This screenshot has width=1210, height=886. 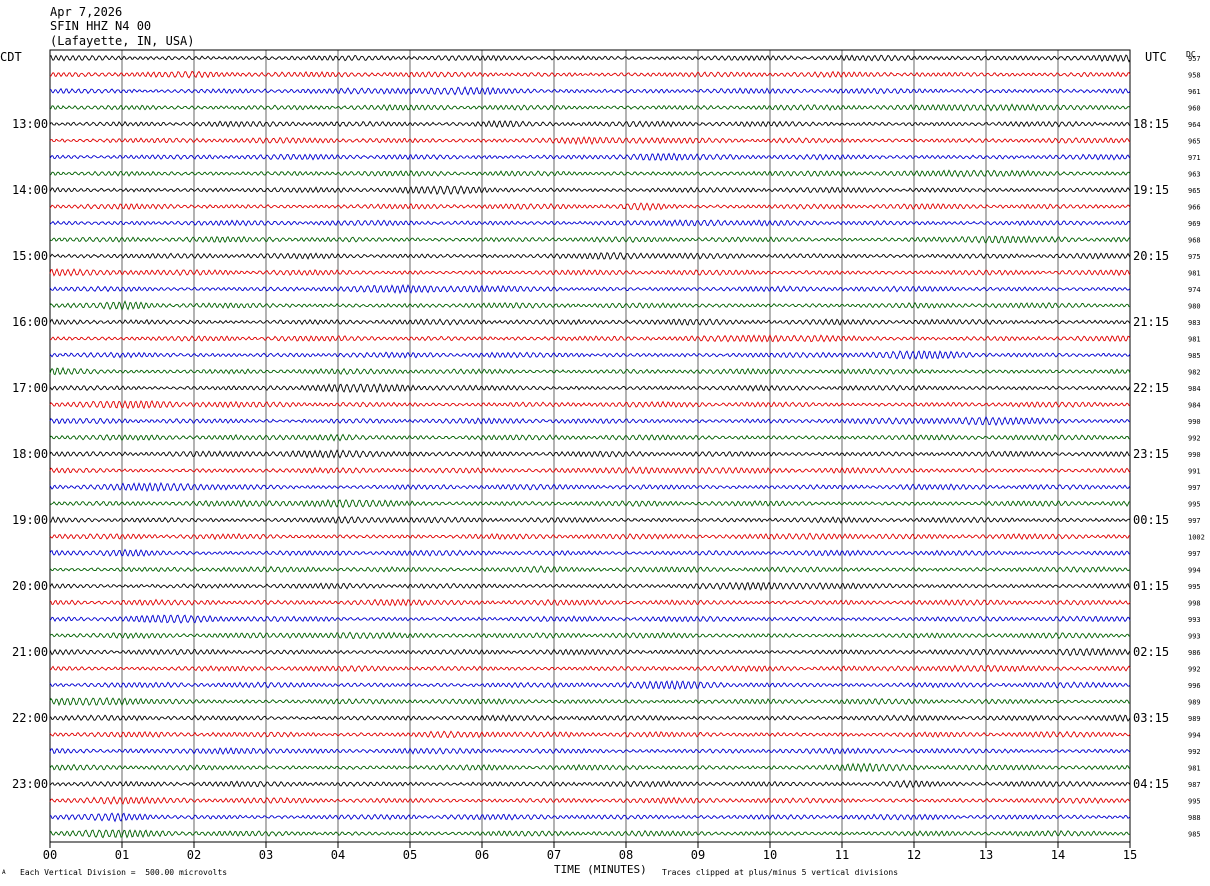 What do you see at coordinates (30, 784) in the screenshot?
I see `left-hour-label: 23:00` at bounding box center [30, 784].